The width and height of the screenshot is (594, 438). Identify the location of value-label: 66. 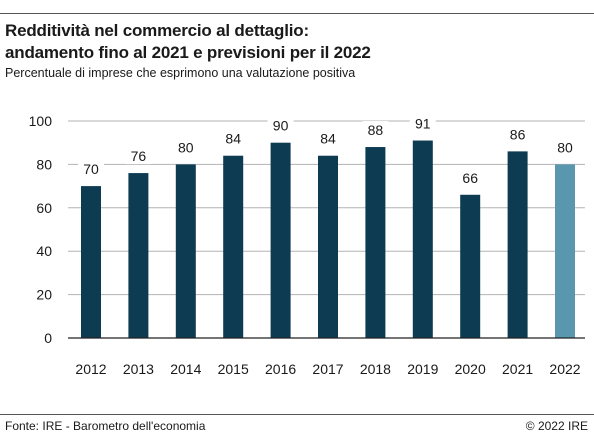
(470, 178).